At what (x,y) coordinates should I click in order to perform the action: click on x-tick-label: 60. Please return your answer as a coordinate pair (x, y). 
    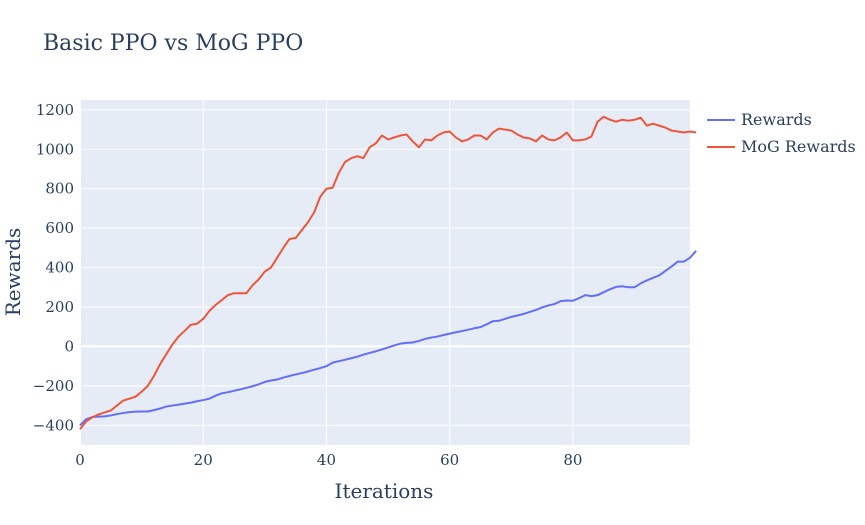
    Looking at the image, I should click on (449, 460).